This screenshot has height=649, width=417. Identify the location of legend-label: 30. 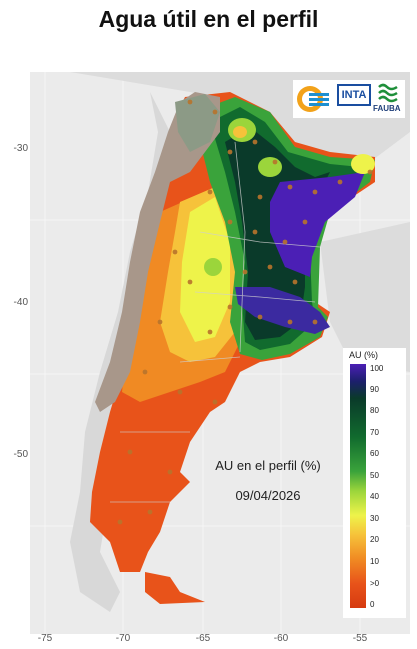
(374, 518).